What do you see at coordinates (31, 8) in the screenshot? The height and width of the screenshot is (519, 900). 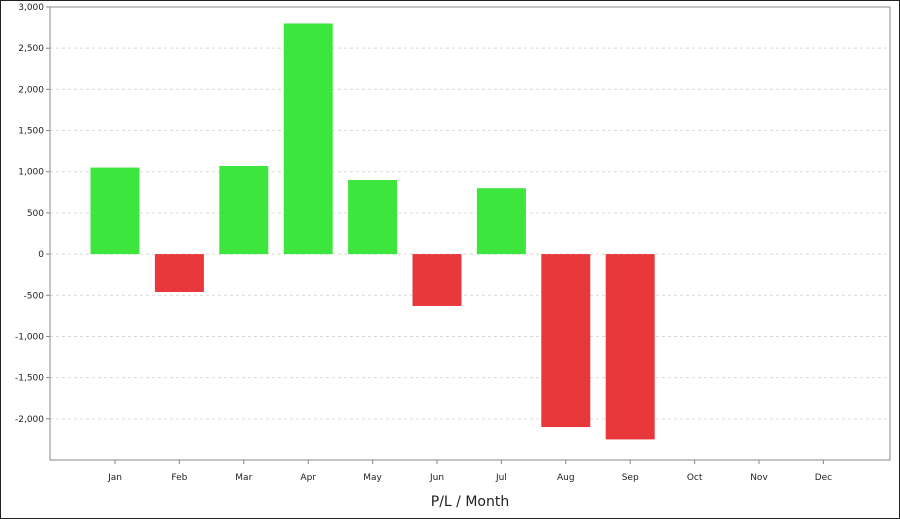 I see `y-tick-label: 3,000` at bounding box center [31, 8].